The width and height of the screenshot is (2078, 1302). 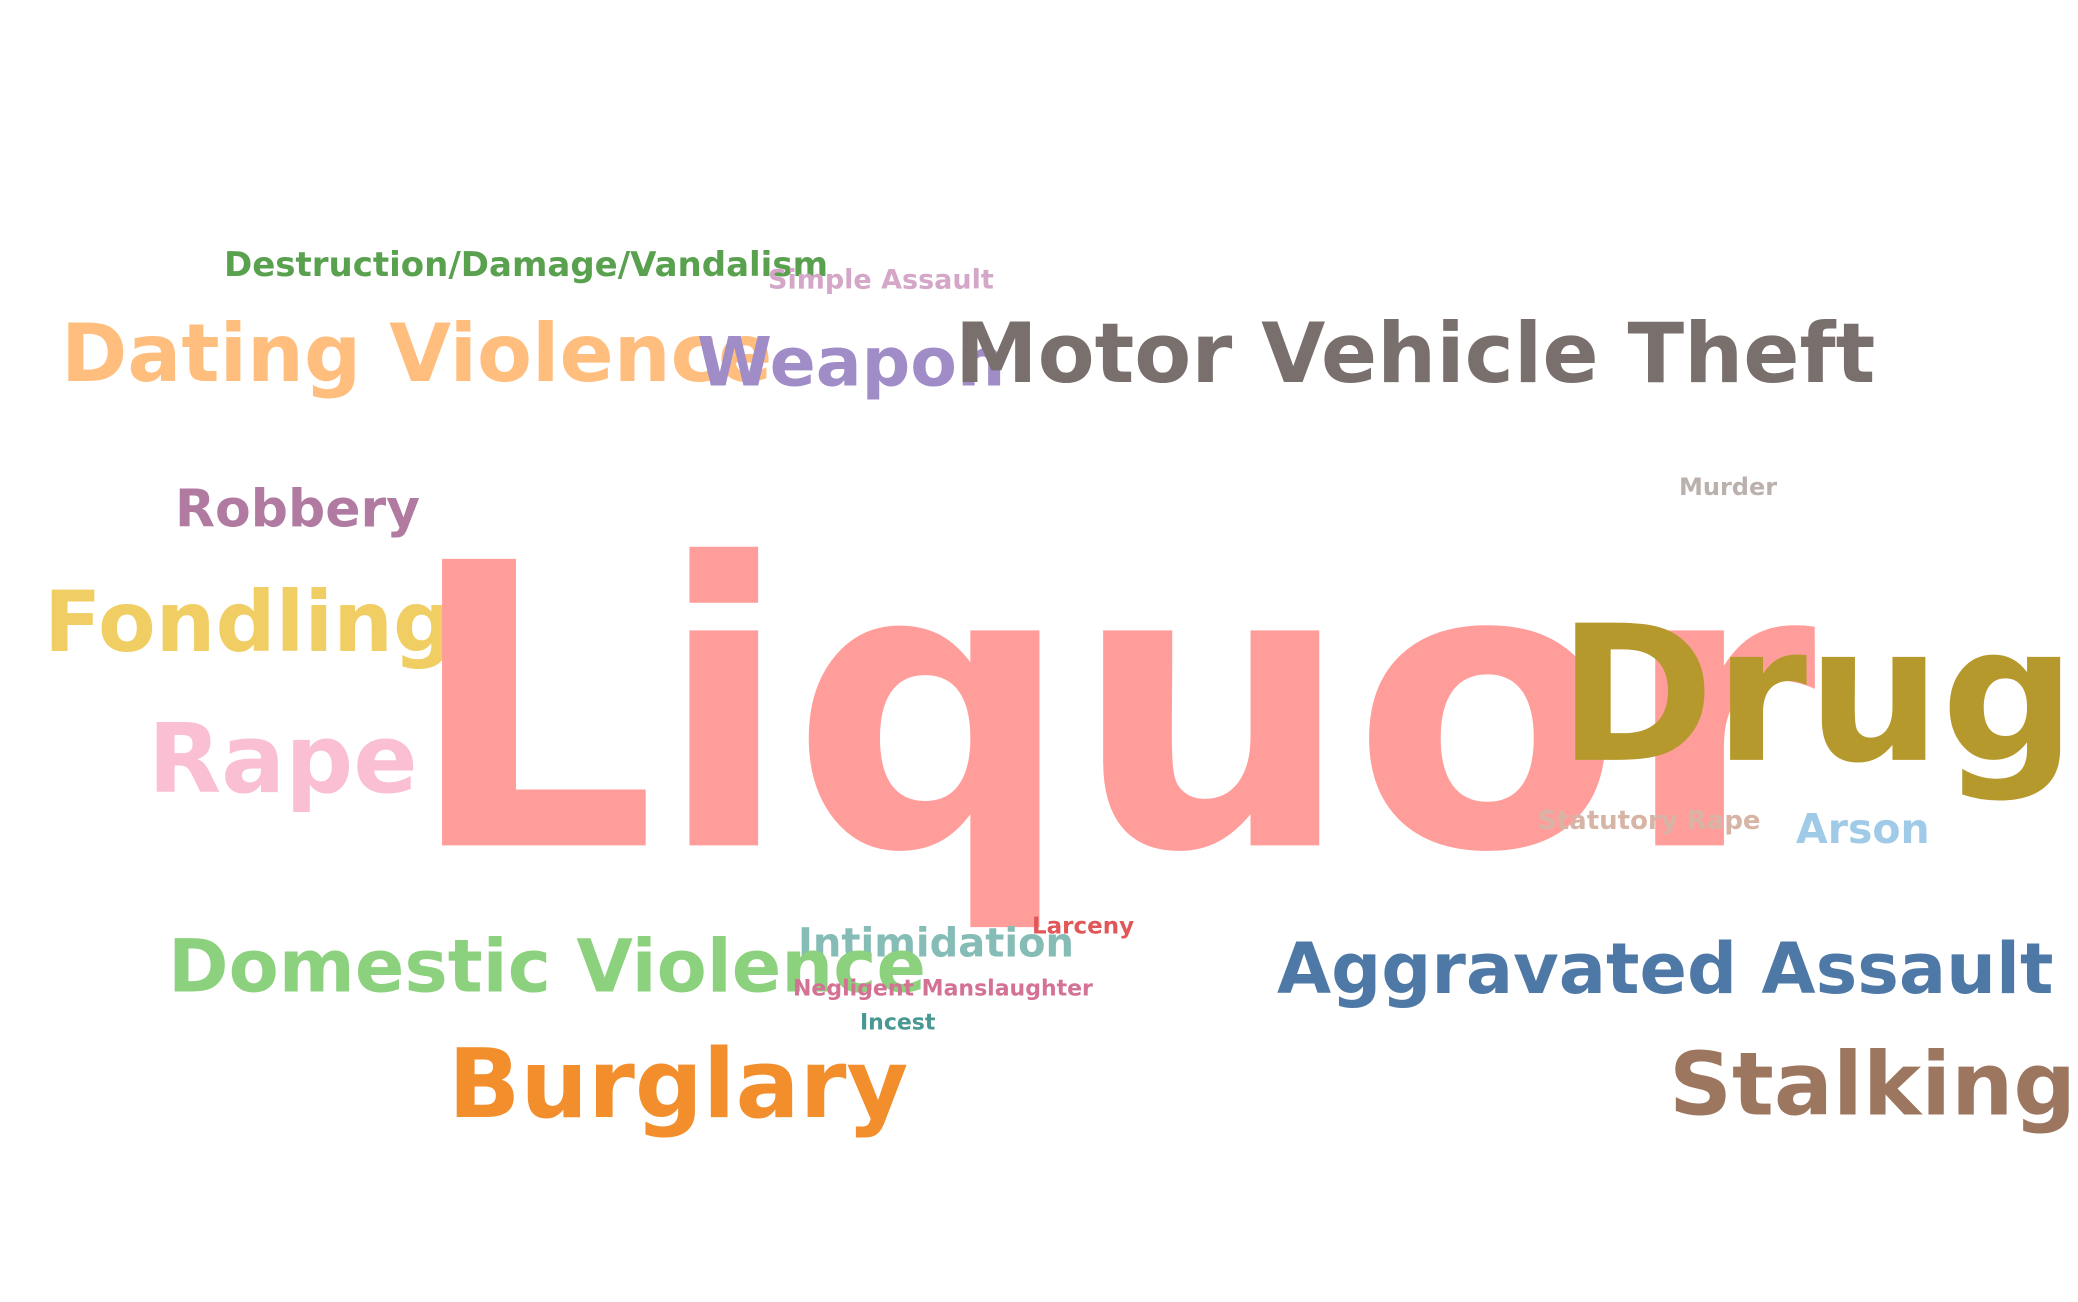 I want to click on word-fondling: Fondling, so click(x=249, y=622).